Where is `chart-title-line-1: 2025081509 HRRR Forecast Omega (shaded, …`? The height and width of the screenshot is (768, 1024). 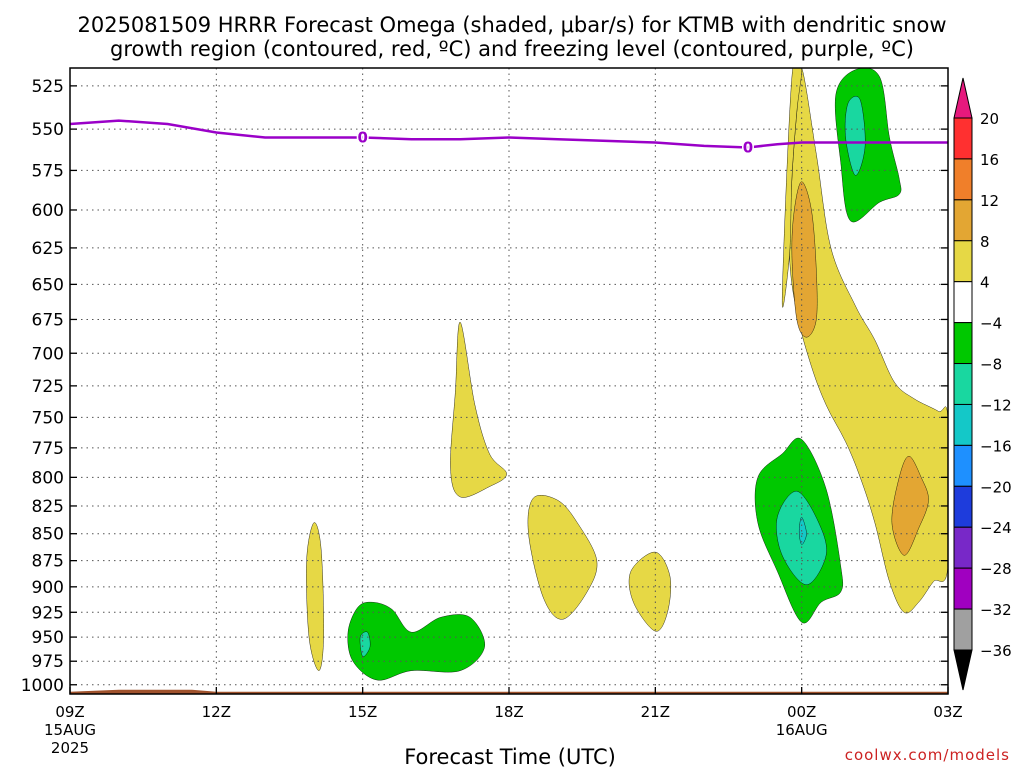
chart-title-line-1: 2025081509 HRRR Forecast Omega (shaded, … is located at coordinates (511, 25).